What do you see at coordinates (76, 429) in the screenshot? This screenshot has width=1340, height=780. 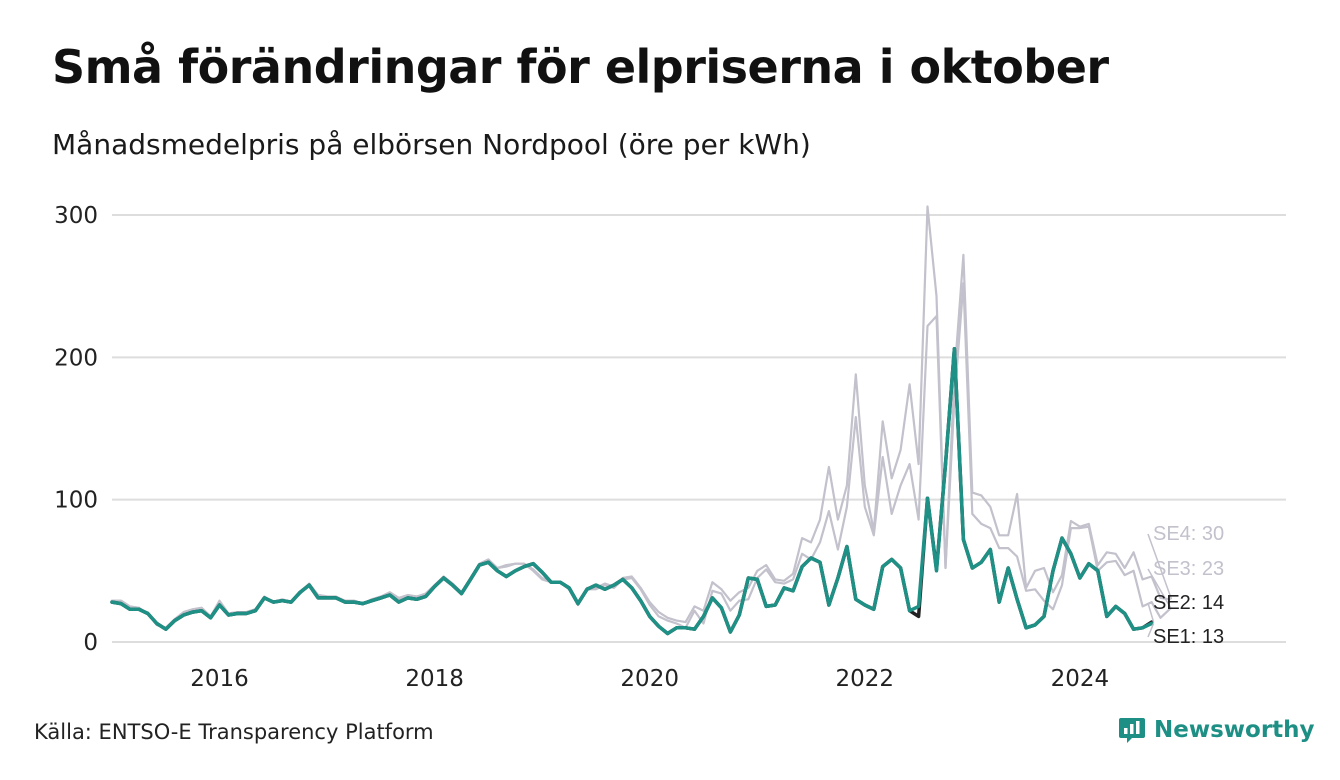 I see `y-axis-ticks: 0 100 200 300` at bounding box center [76, 429].